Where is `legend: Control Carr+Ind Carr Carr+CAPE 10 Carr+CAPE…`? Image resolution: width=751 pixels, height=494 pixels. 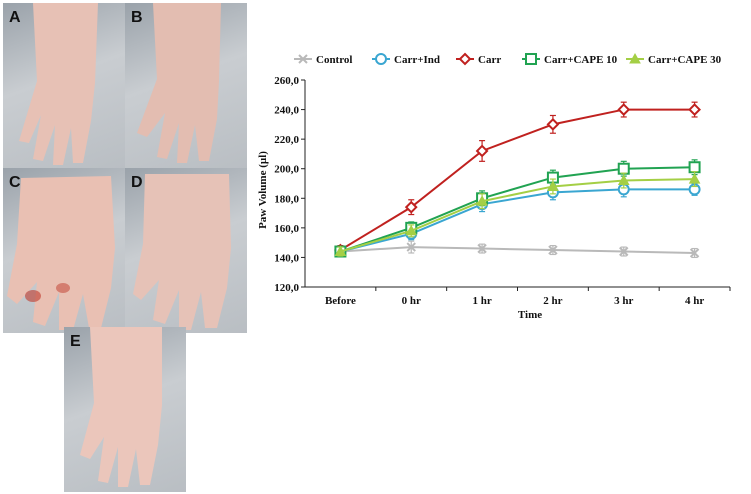 legend: Control Carr+Ind Carr Carr+CAPE 10 Carr+CAPE… is located at coordinates (508, 59).